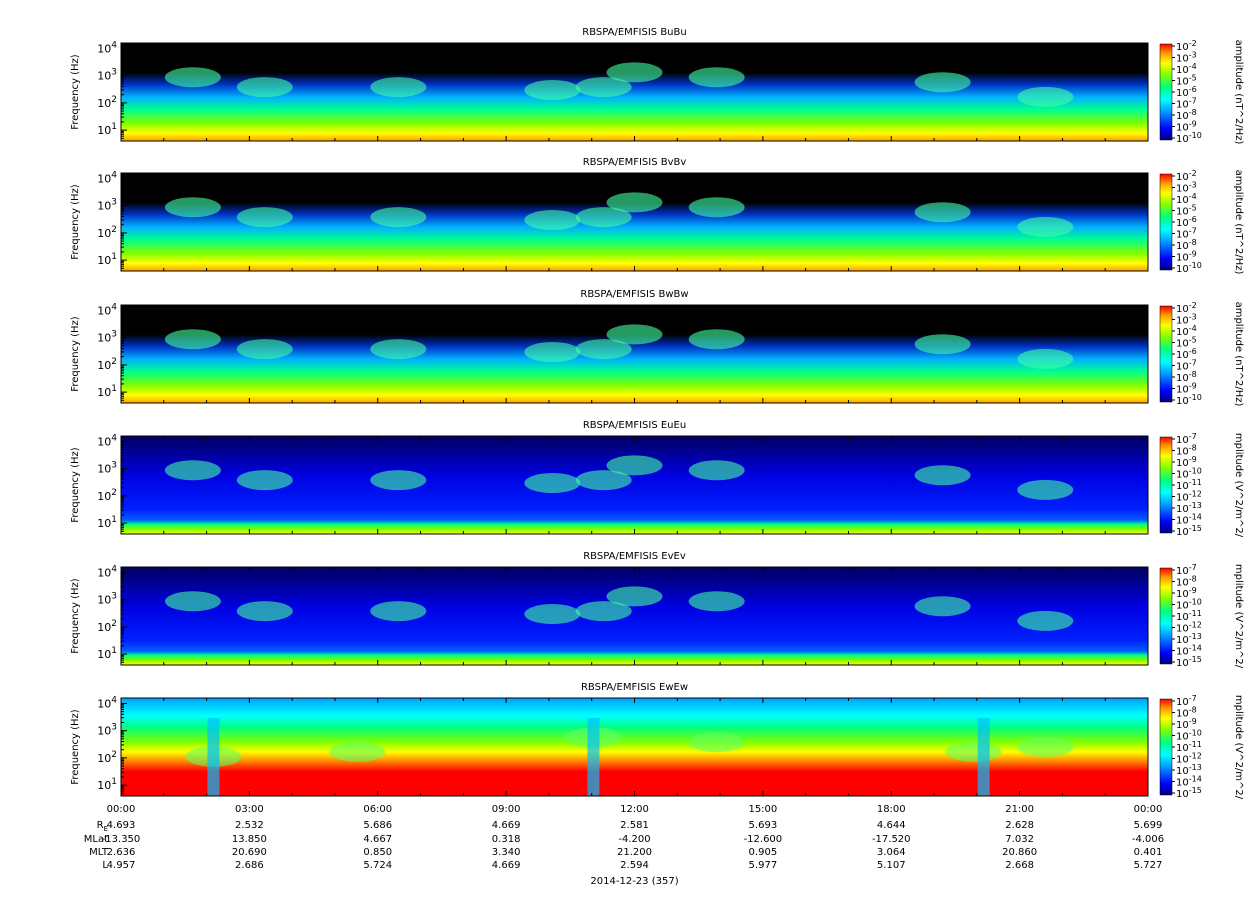 Image resolution: width=1248 pixels, height=899 pixels. Describe the element at coordinates (891, 865) in the screenshot. I see `ephemeris-value: 5.107` at that location.